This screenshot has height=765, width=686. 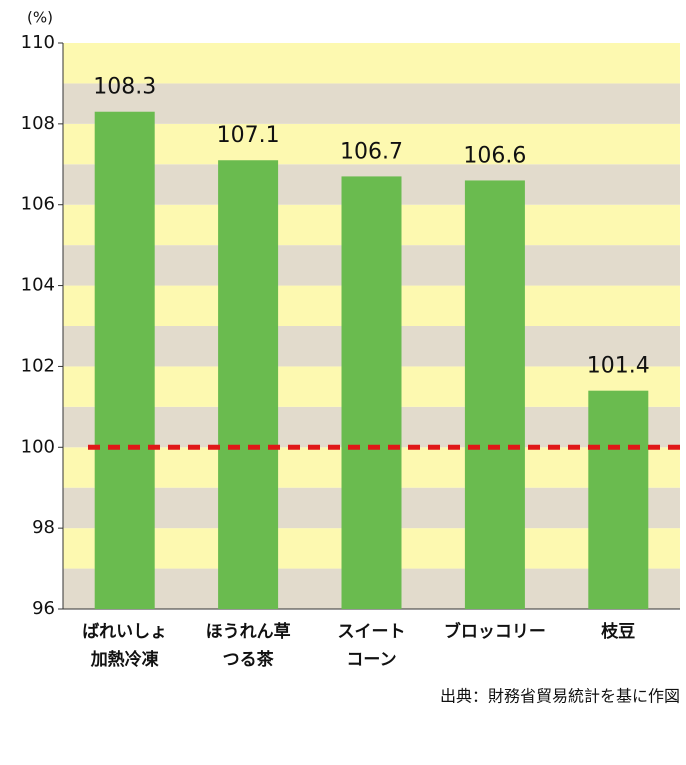 What do you see at coordinates (38, 42) in the screenshot?
I see `y-tick-label: 110` at bounding box center [38, 42].